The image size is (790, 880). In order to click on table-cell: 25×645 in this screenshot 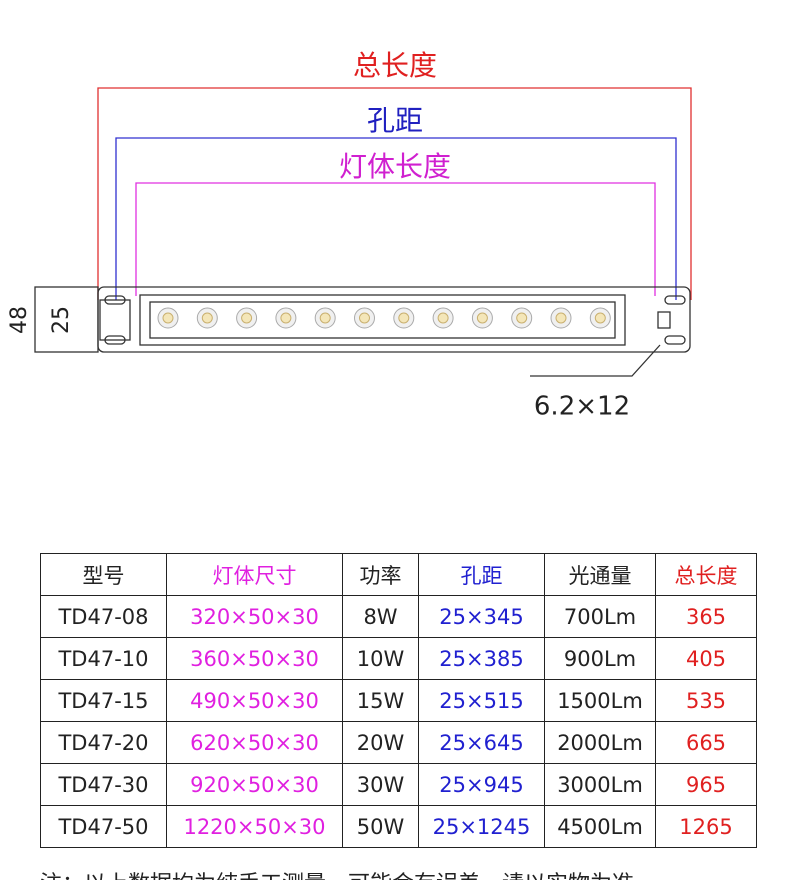, I will do `click(481, 742)`.